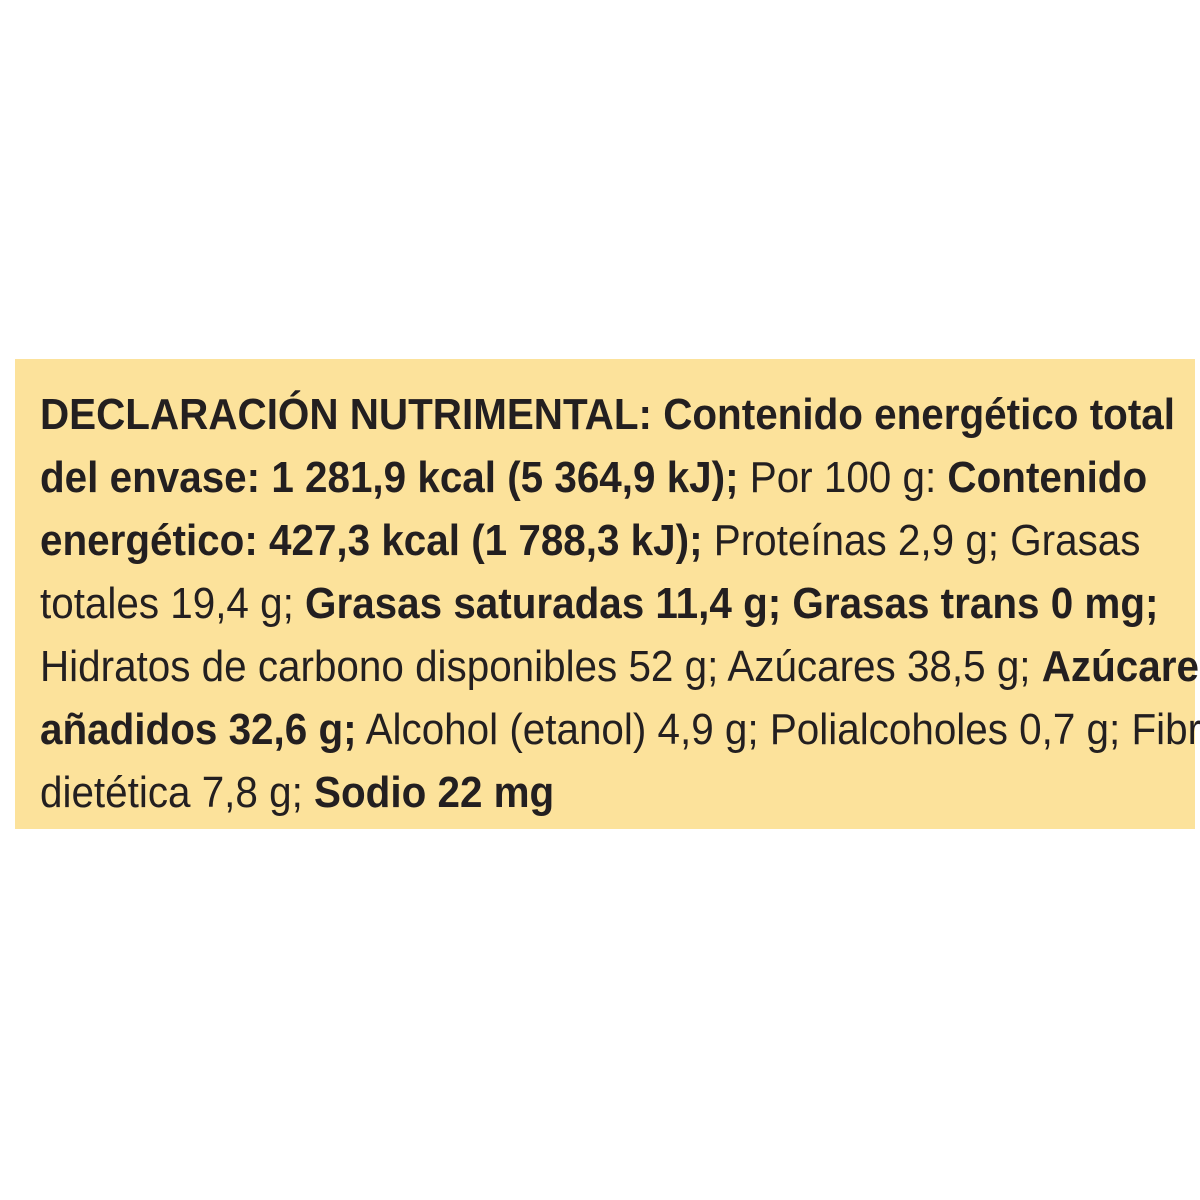 This screenshot has width=1200, height=1200. What do you see at coordinates (1047, 477) in the screenshot?
I see `bold-text: Contenido` at bounding box center [1047, 477].